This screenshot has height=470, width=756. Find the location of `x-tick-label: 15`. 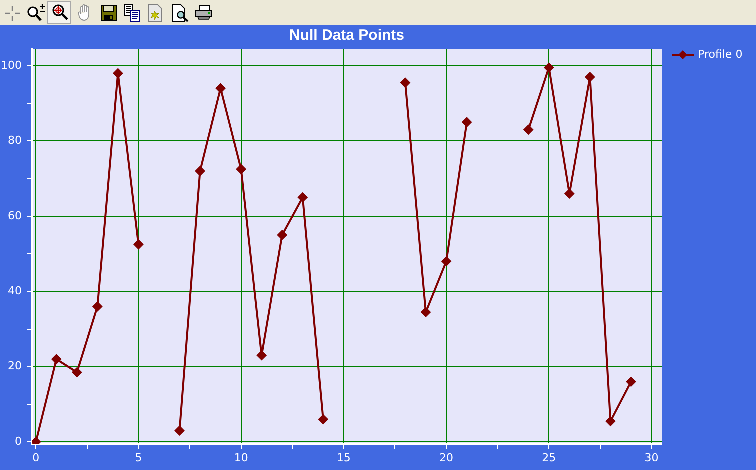

x-tick-label: 15 is located at coordinates (343, 457).